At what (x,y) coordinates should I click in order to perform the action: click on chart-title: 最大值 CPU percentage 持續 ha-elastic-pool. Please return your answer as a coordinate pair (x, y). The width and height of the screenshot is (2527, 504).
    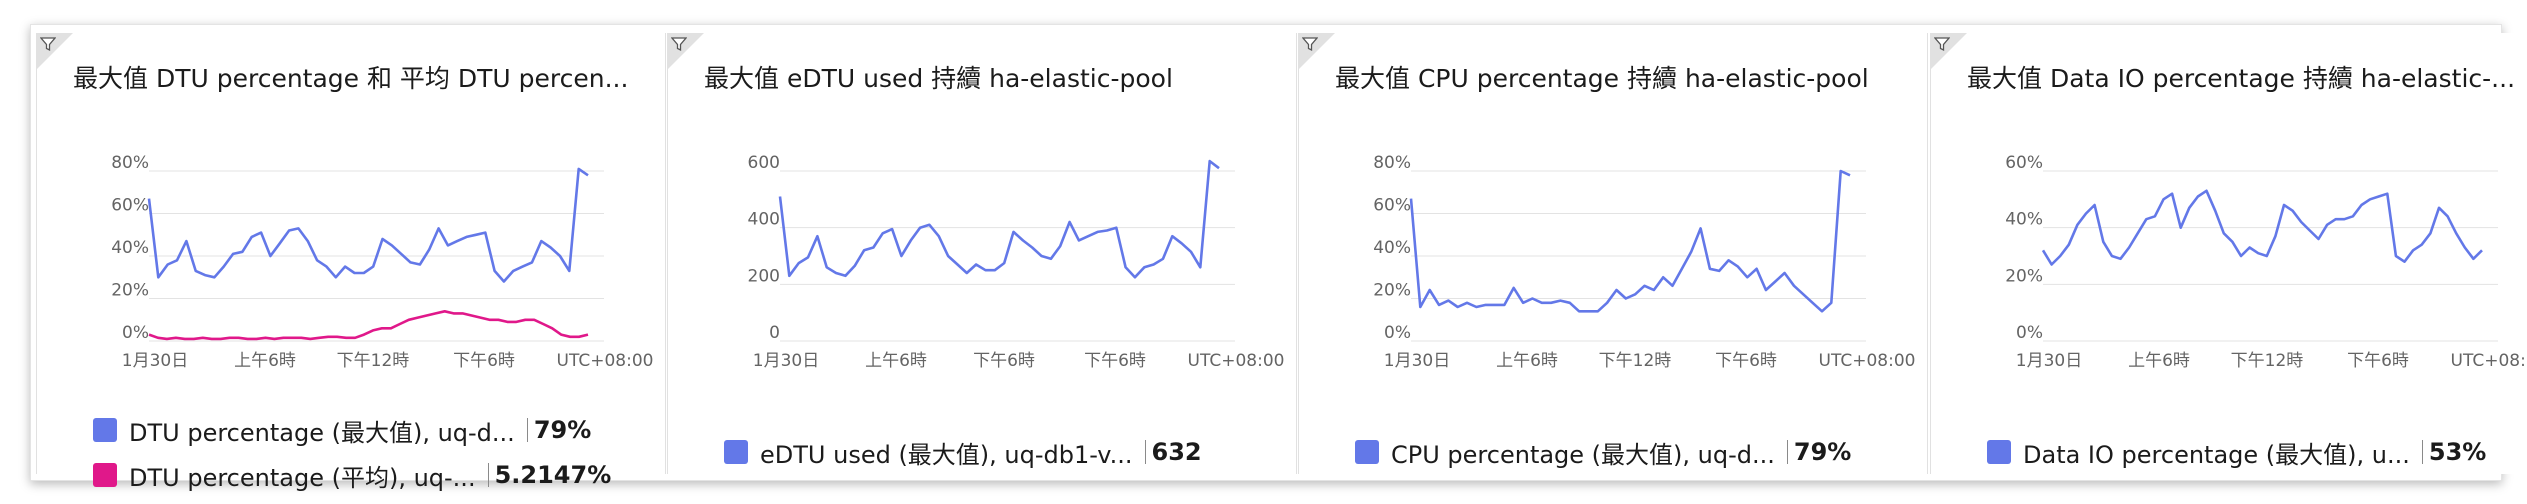
    Looking at the image, I should click on (1602, 78).